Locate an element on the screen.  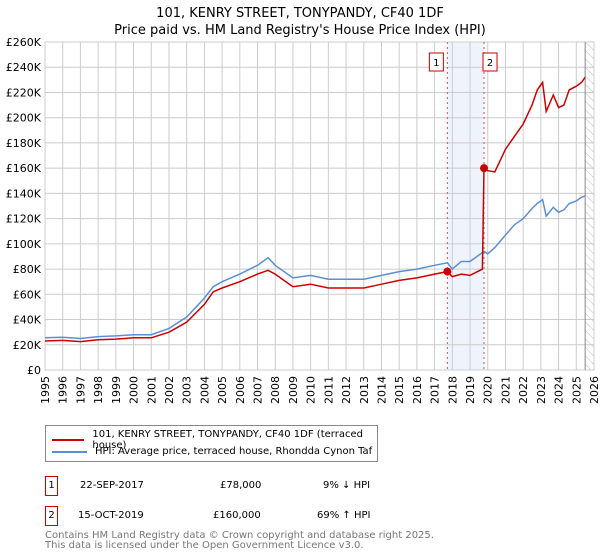
x-tick-label: 2026 is located at coordinates (594, 390).